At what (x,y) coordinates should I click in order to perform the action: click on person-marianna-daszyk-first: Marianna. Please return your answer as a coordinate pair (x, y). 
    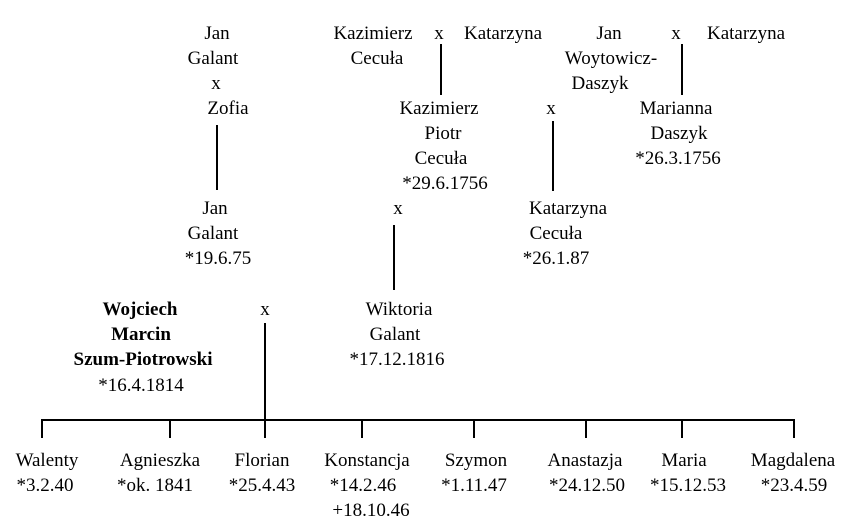
    Looking at the image, I should click on (676, 108).